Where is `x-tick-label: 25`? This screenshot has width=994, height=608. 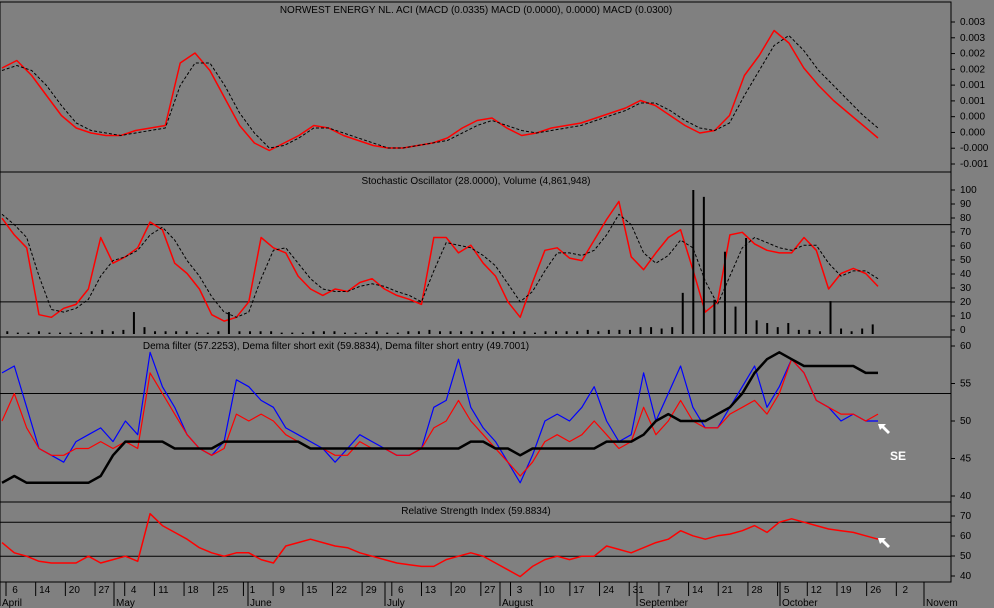 x-tick-label: 25 is located at coordinates (223, 590).